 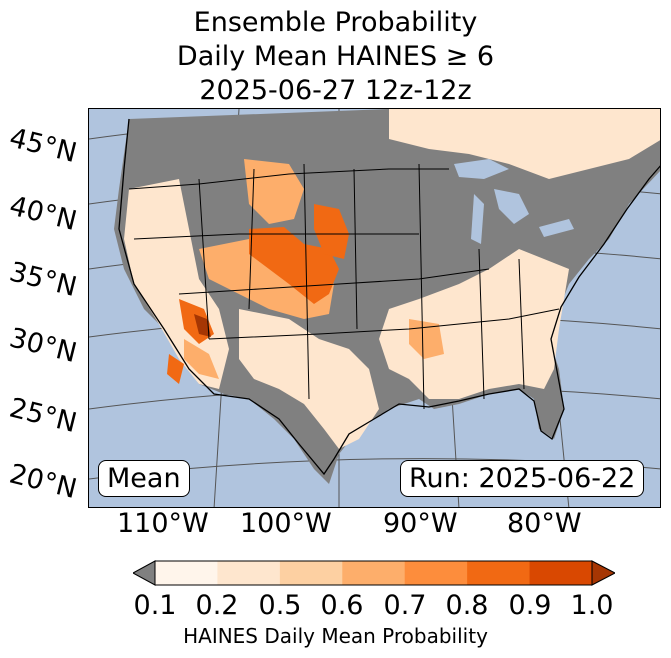 What do you see at coordinates (467, 605) in the screenshot?
I see `cbar-tick-5: 0.8` at bounding box center [467, 605].